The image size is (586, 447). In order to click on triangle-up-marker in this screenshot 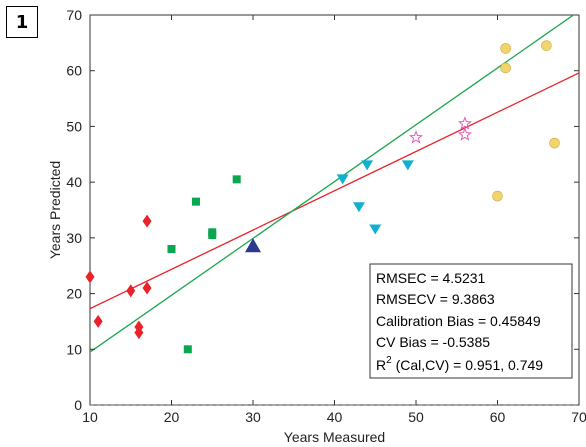, I will do `click(253, 245)`.